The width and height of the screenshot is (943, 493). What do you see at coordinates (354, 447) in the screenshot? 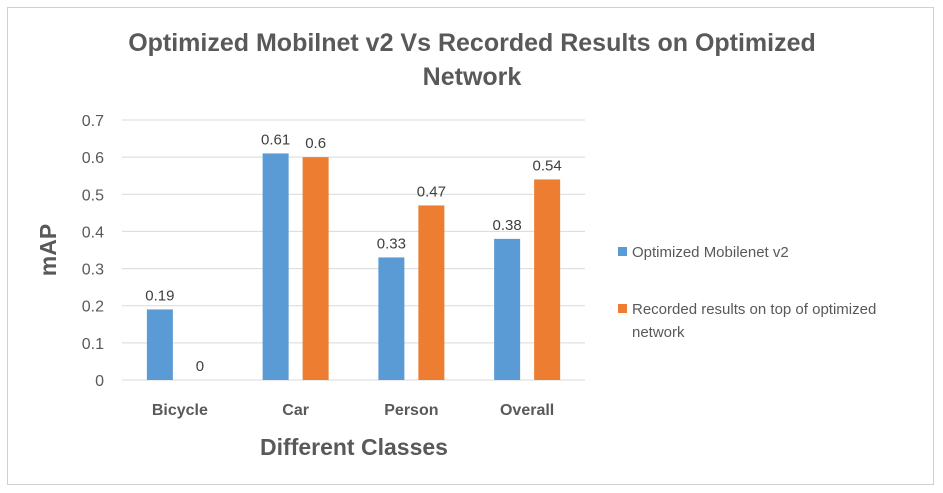
I see `x-axis-title: Different Classes` at bounding box center [354, 447].